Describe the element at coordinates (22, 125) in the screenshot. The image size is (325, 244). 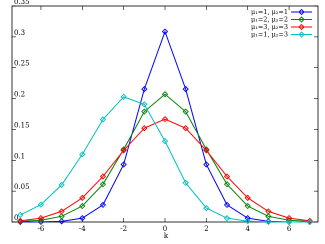
I see `y-tick-label: 0.15` at that location.